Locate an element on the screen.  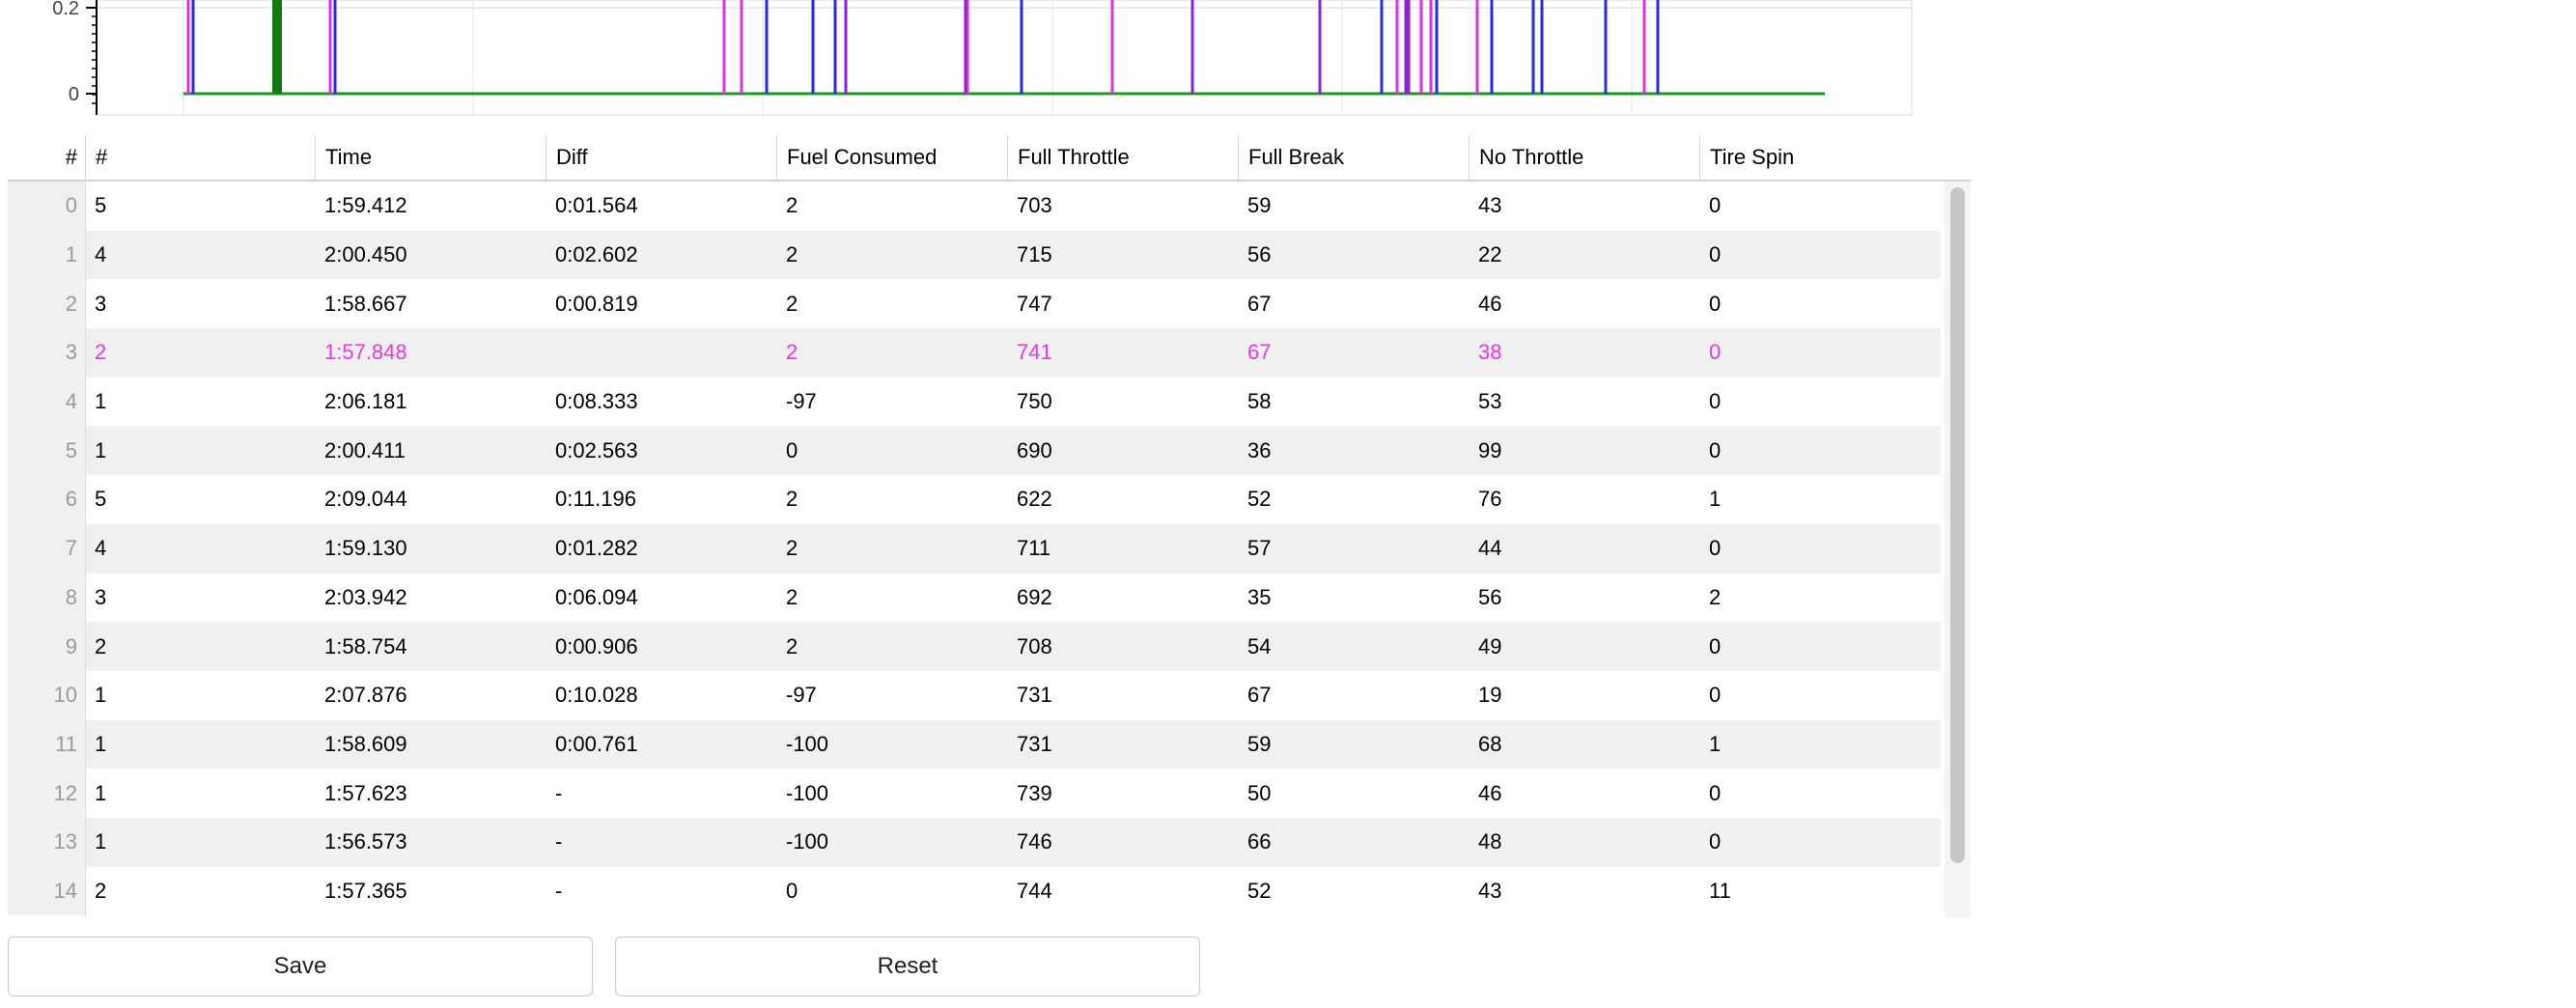
table-row: 4 1 2:06.181 0:08.333 -97 750 58 53 0 is located at coordinates (975, 402).